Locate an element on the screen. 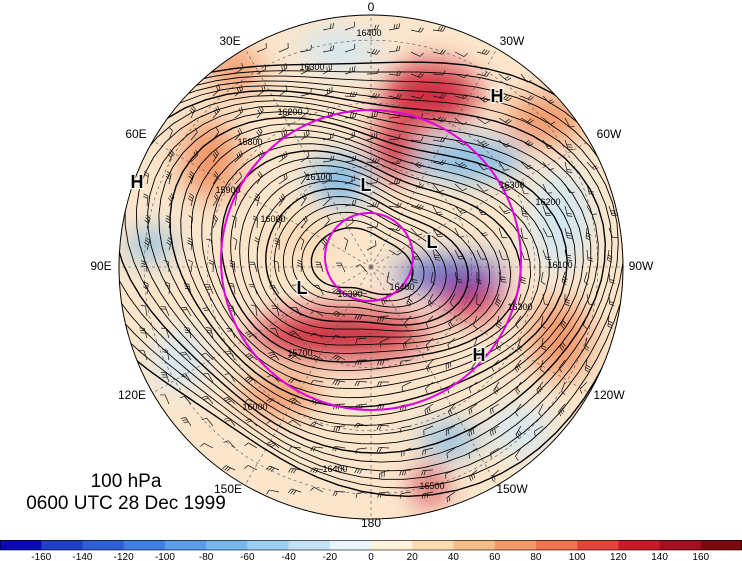 This screenshot has width=742, height=561. contour-label: 16200 is located at coordinates (289, 112).